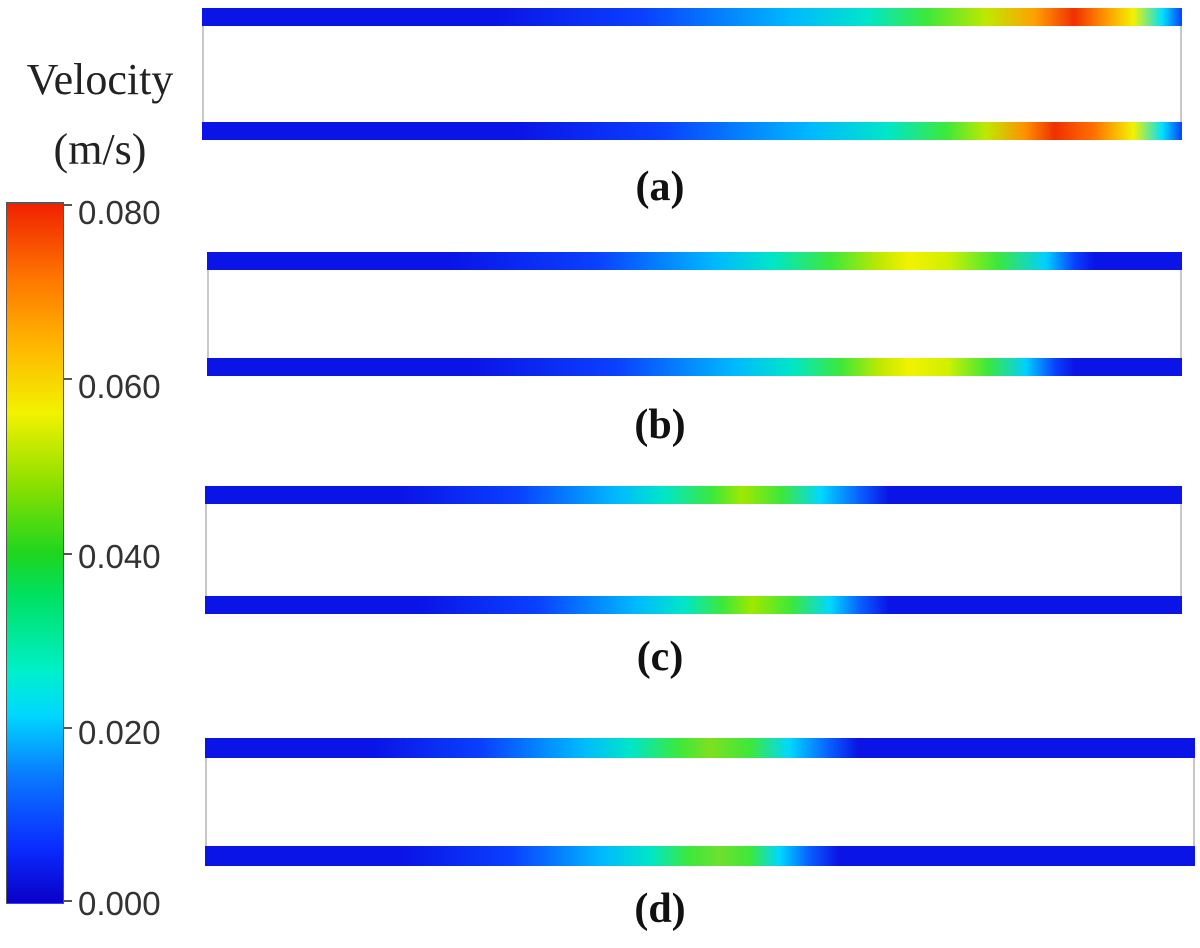 The width and height of the screenshot is (1200, 948). What do you see at coordinates (119, 386) in the screenshot?
I see `colorbar-tick-label: 0.060` at bounding box center [119, 386].